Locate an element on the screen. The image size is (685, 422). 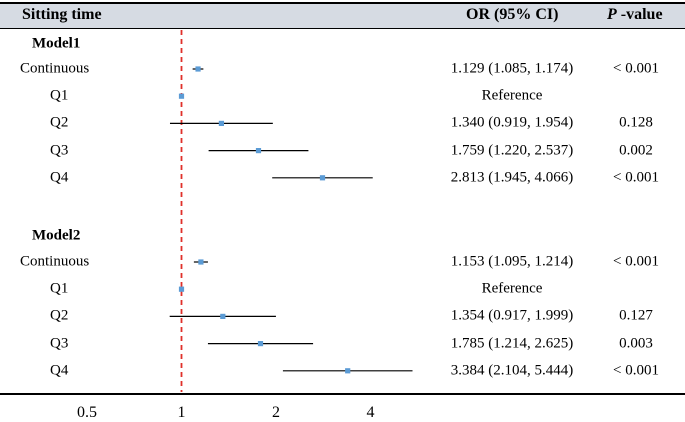
x-tick-label: 2 is located at coordinates (276, 412).